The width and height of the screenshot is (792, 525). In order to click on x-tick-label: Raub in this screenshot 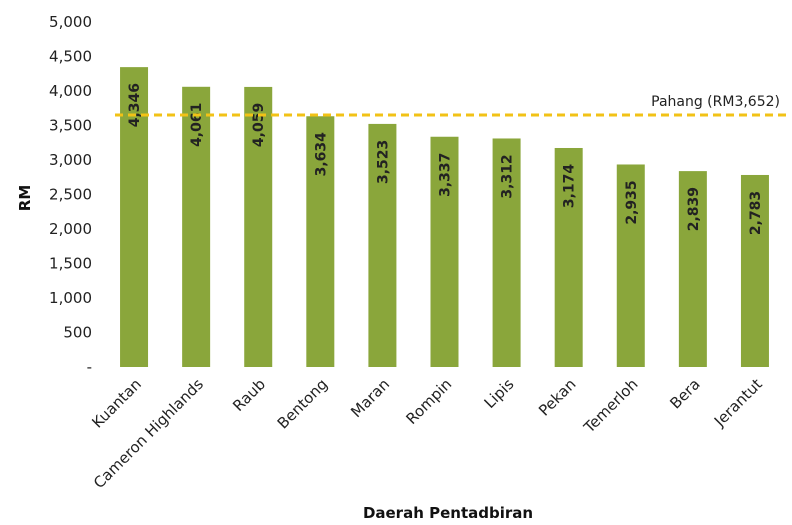, I will do `click(249, 395)`.